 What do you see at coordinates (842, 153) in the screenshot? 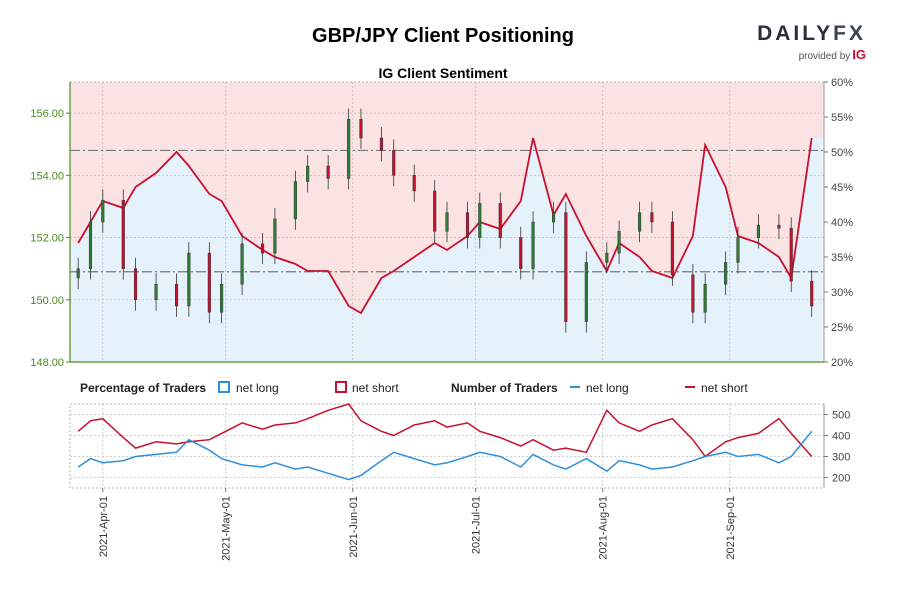
I see `sentiment-tick-label: 50%` at bounding box center [842, 153].